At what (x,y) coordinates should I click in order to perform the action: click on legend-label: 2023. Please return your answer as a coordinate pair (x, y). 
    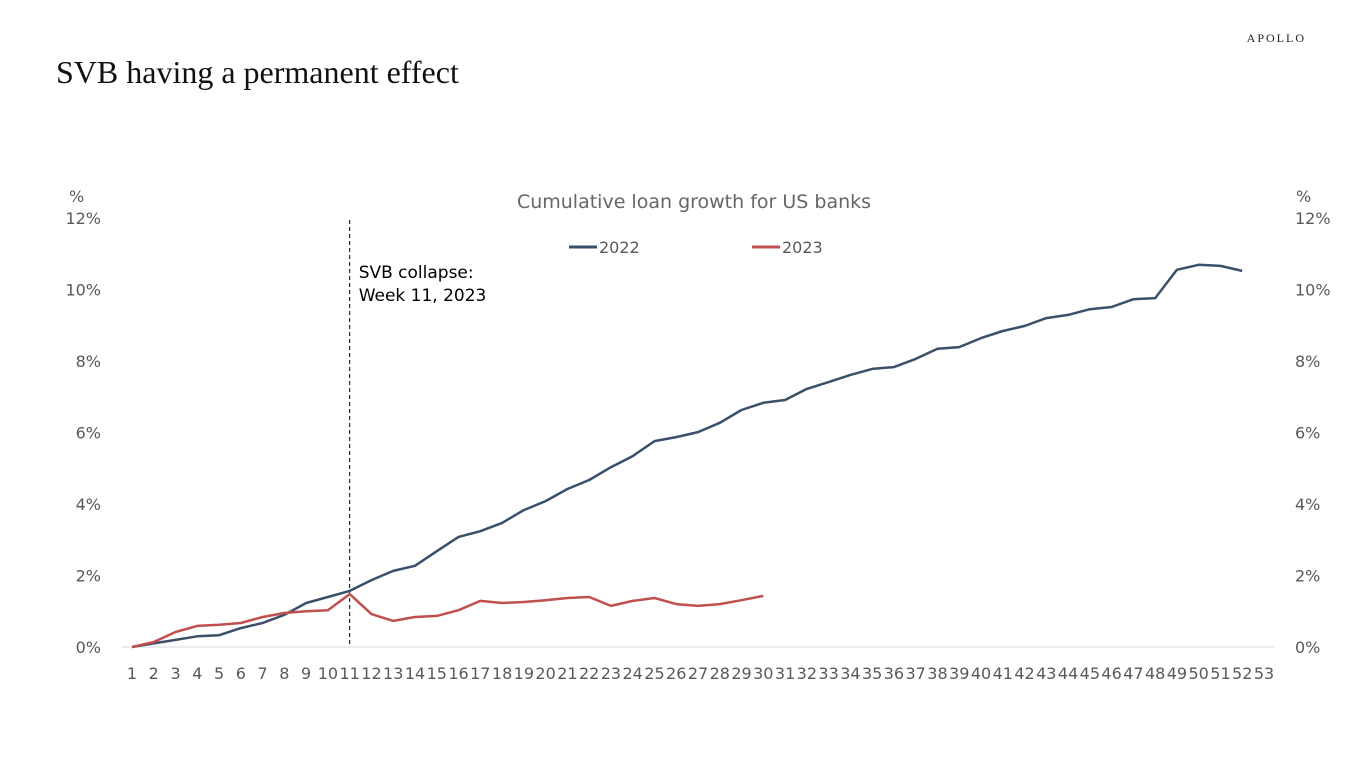
    Looking at the image, I should click on (802, 247).